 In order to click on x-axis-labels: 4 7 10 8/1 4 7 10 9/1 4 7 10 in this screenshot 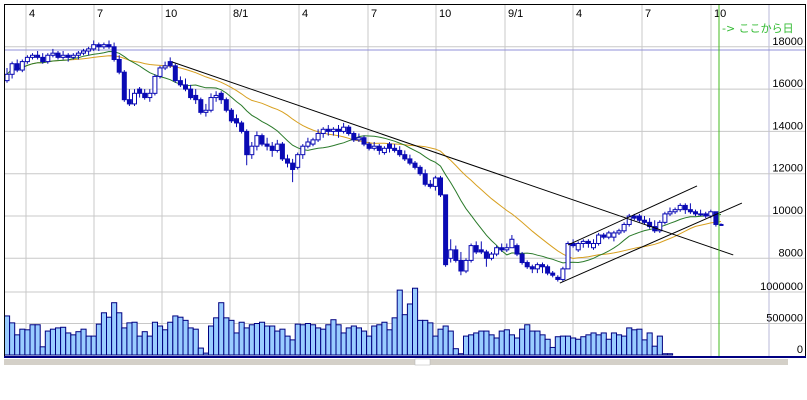, I will do `click(377, 14)`.